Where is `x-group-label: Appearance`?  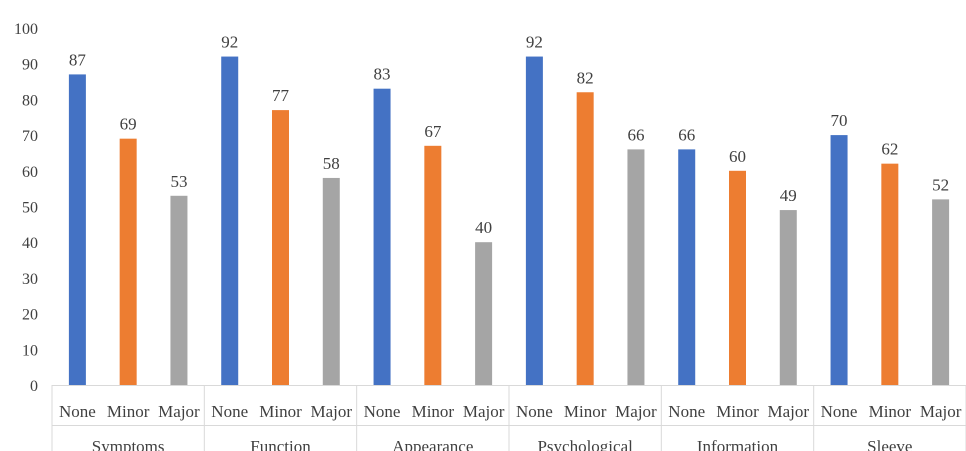
x-group-label: Appearance is located at coordinates (432, 444).